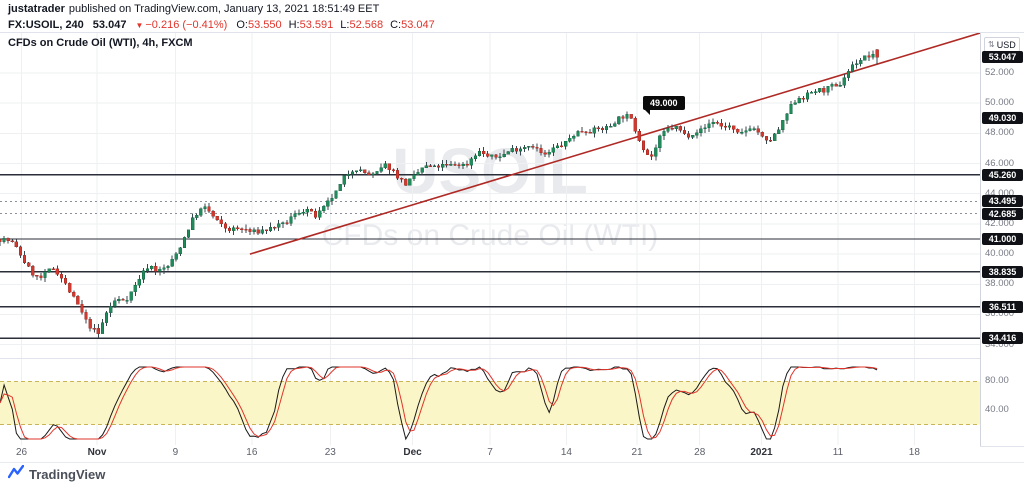 The image size is (1024, 485). Describe the element at coordinates (637, 452) in the screenshot. I see `time-axis-label: 21` at that location.